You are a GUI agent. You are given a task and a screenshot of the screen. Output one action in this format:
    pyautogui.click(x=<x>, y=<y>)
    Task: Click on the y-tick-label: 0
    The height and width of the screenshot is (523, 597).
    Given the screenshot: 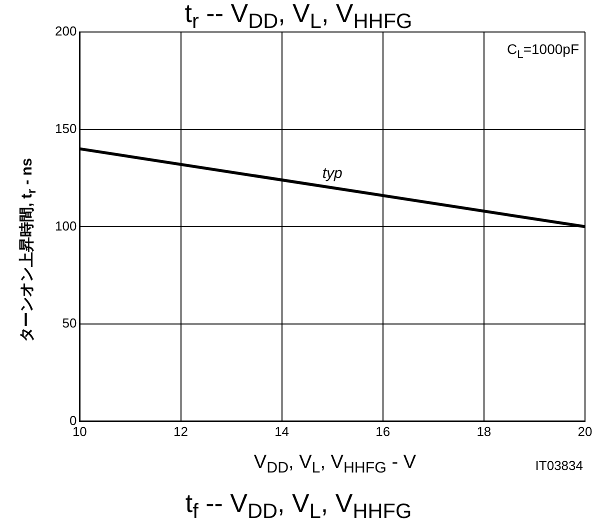 What is the action you would take?
    pyautogui.click(x=73, y=420)
    